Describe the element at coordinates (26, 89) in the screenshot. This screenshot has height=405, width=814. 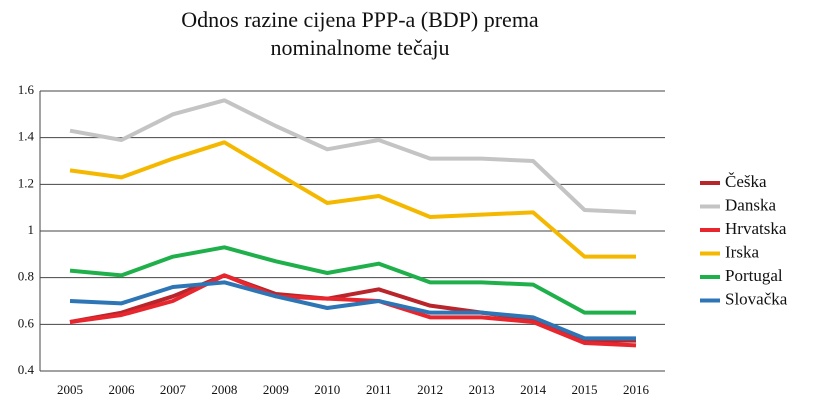
I see `y-tick-label: 1.6` at that location.